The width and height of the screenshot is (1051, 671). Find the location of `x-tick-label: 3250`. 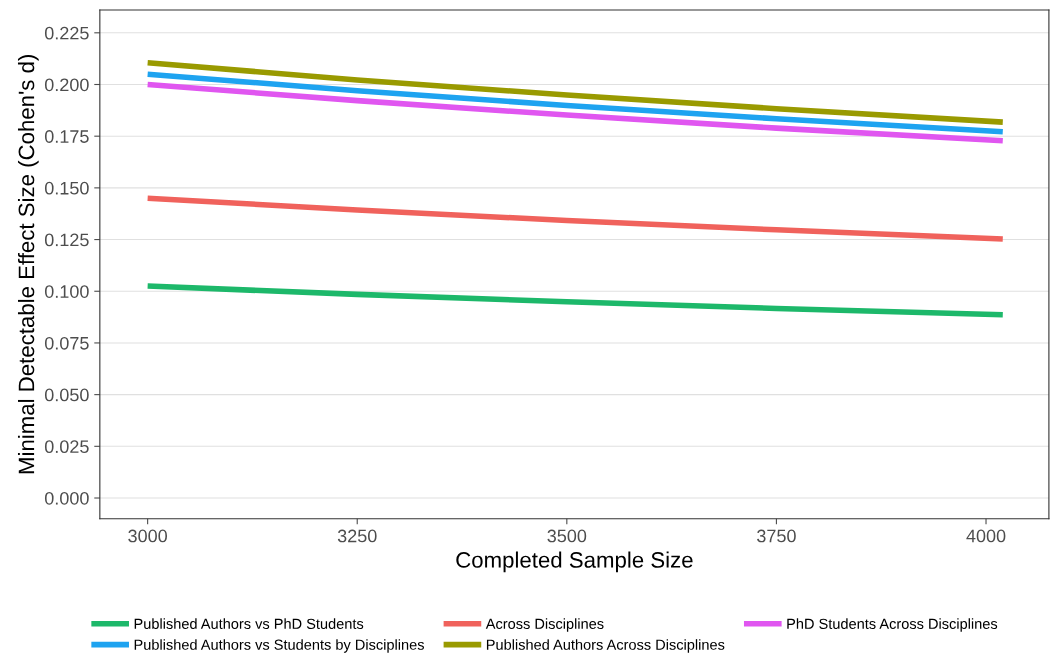

x-tick-label: 3250 is located at coordinates (357, 536).